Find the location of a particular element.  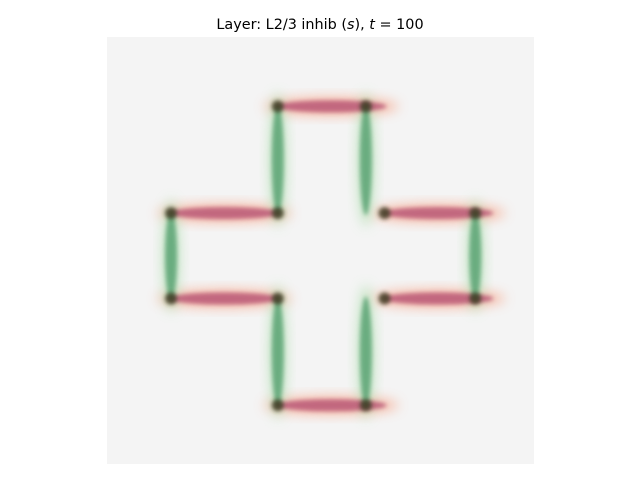

title-prefix: Layer: L2/3 inhib ( is located at coordinates (281, 25).